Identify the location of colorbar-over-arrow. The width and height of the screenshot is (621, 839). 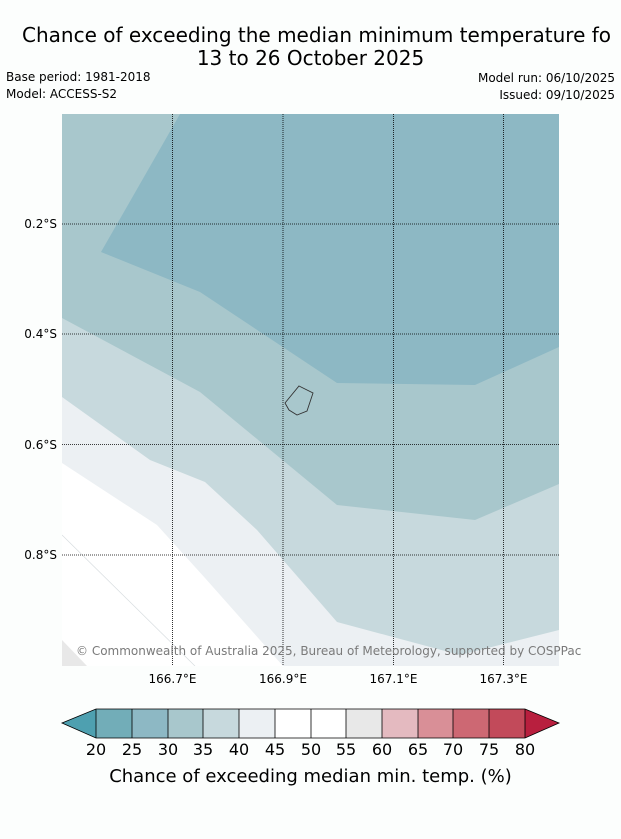
(542, 723).